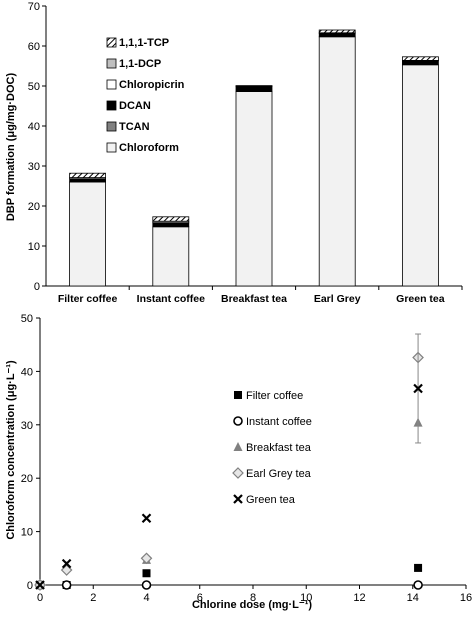 This screenshot has width=474, height=620. I want to click on bottom-chart-x-tick-label: 14, so click(413, 598).